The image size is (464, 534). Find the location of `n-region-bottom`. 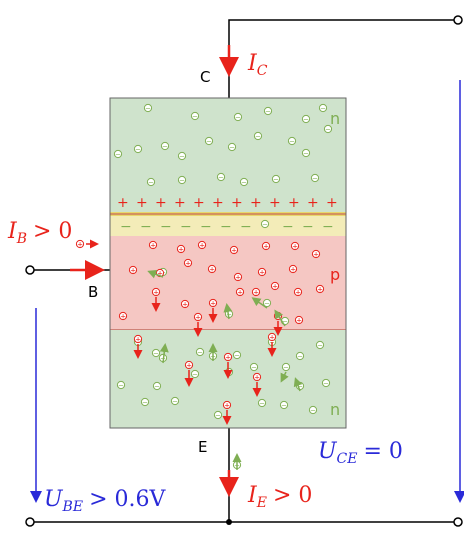

n-region-bottom is located at coordinates (228, 379).